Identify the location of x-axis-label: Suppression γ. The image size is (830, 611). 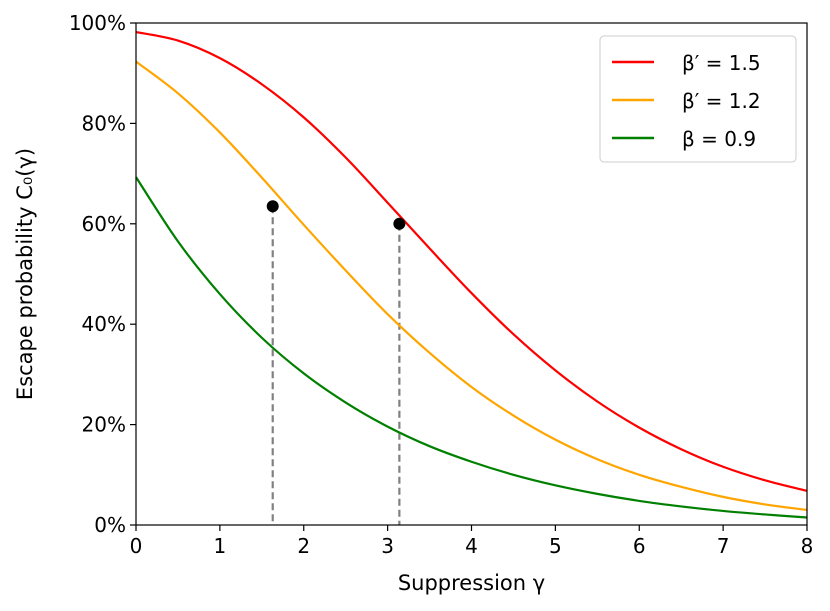
(471, 583).